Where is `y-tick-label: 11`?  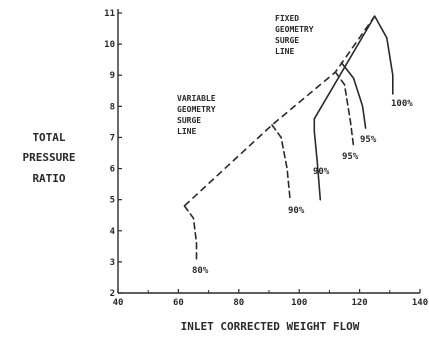 y-tick-label: 11 is located at coordinates (109, 14).